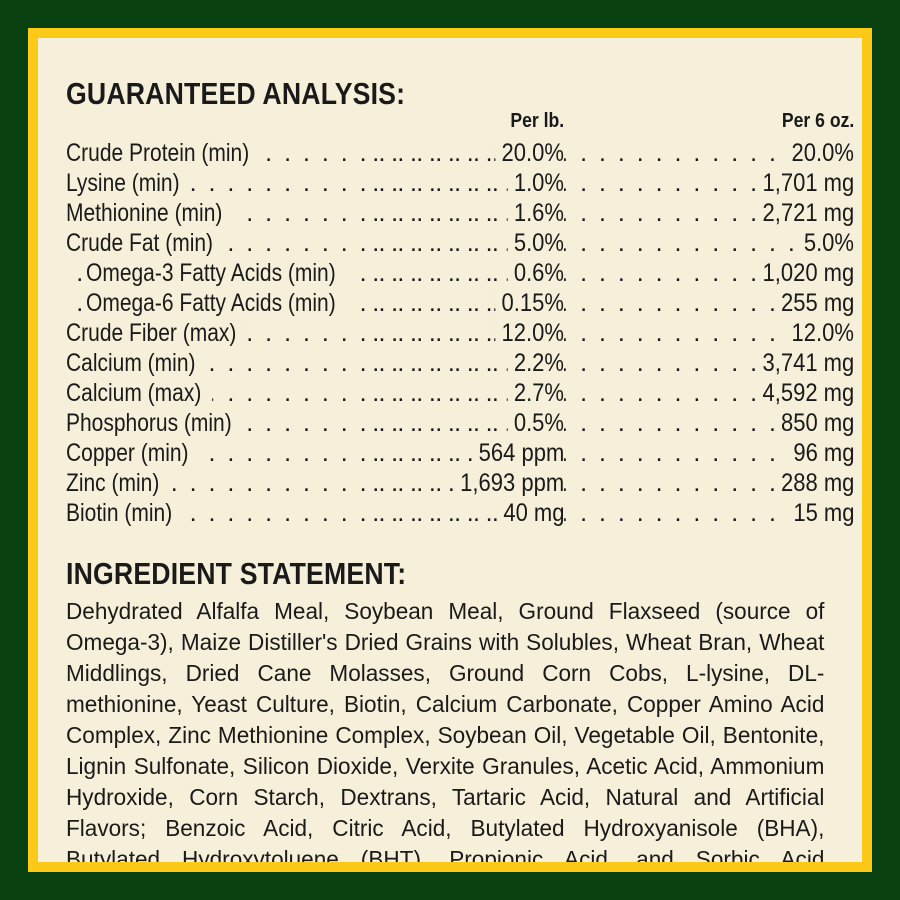  I want to click on value-per-lb: 2.2%, so click(535, 363).